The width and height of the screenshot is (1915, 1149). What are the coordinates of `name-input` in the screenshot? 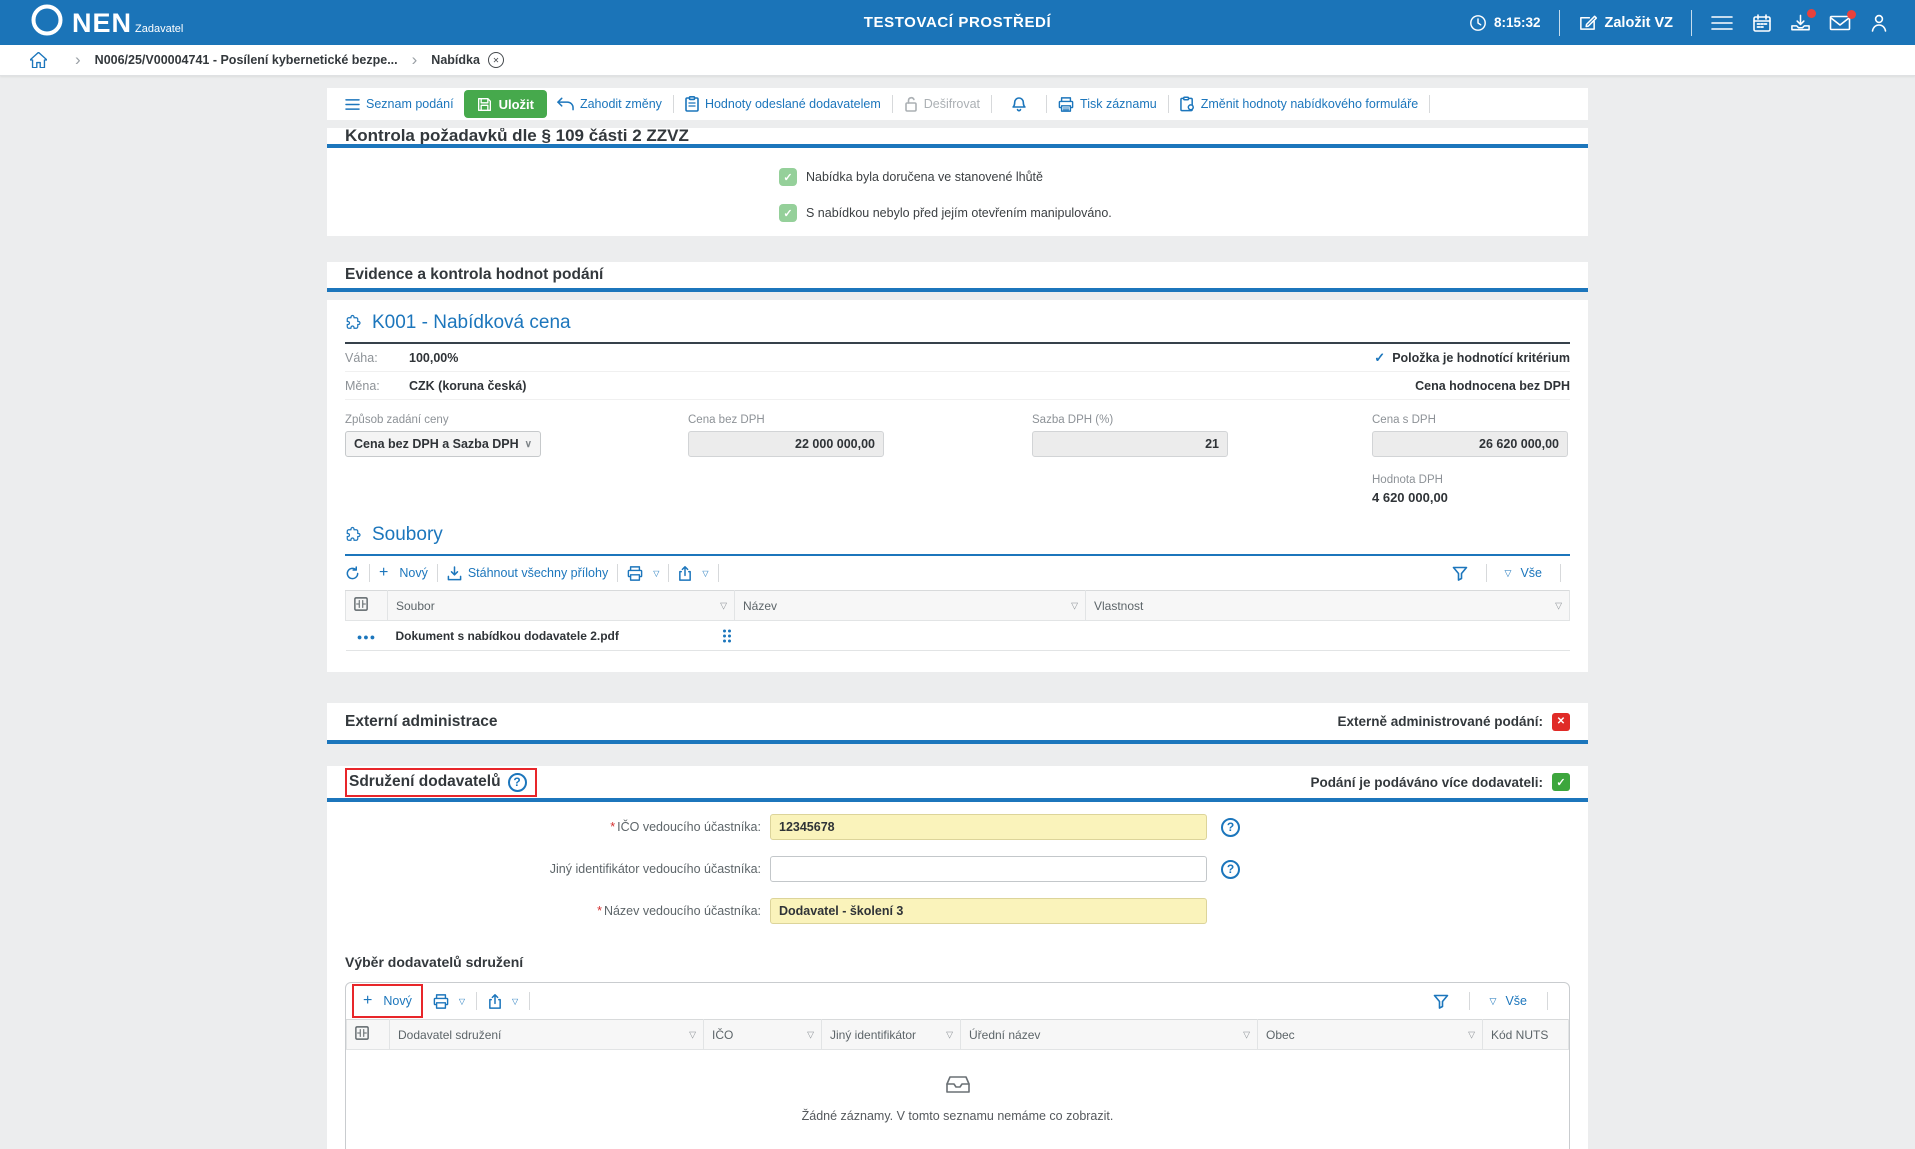 It's located at (988, 911).